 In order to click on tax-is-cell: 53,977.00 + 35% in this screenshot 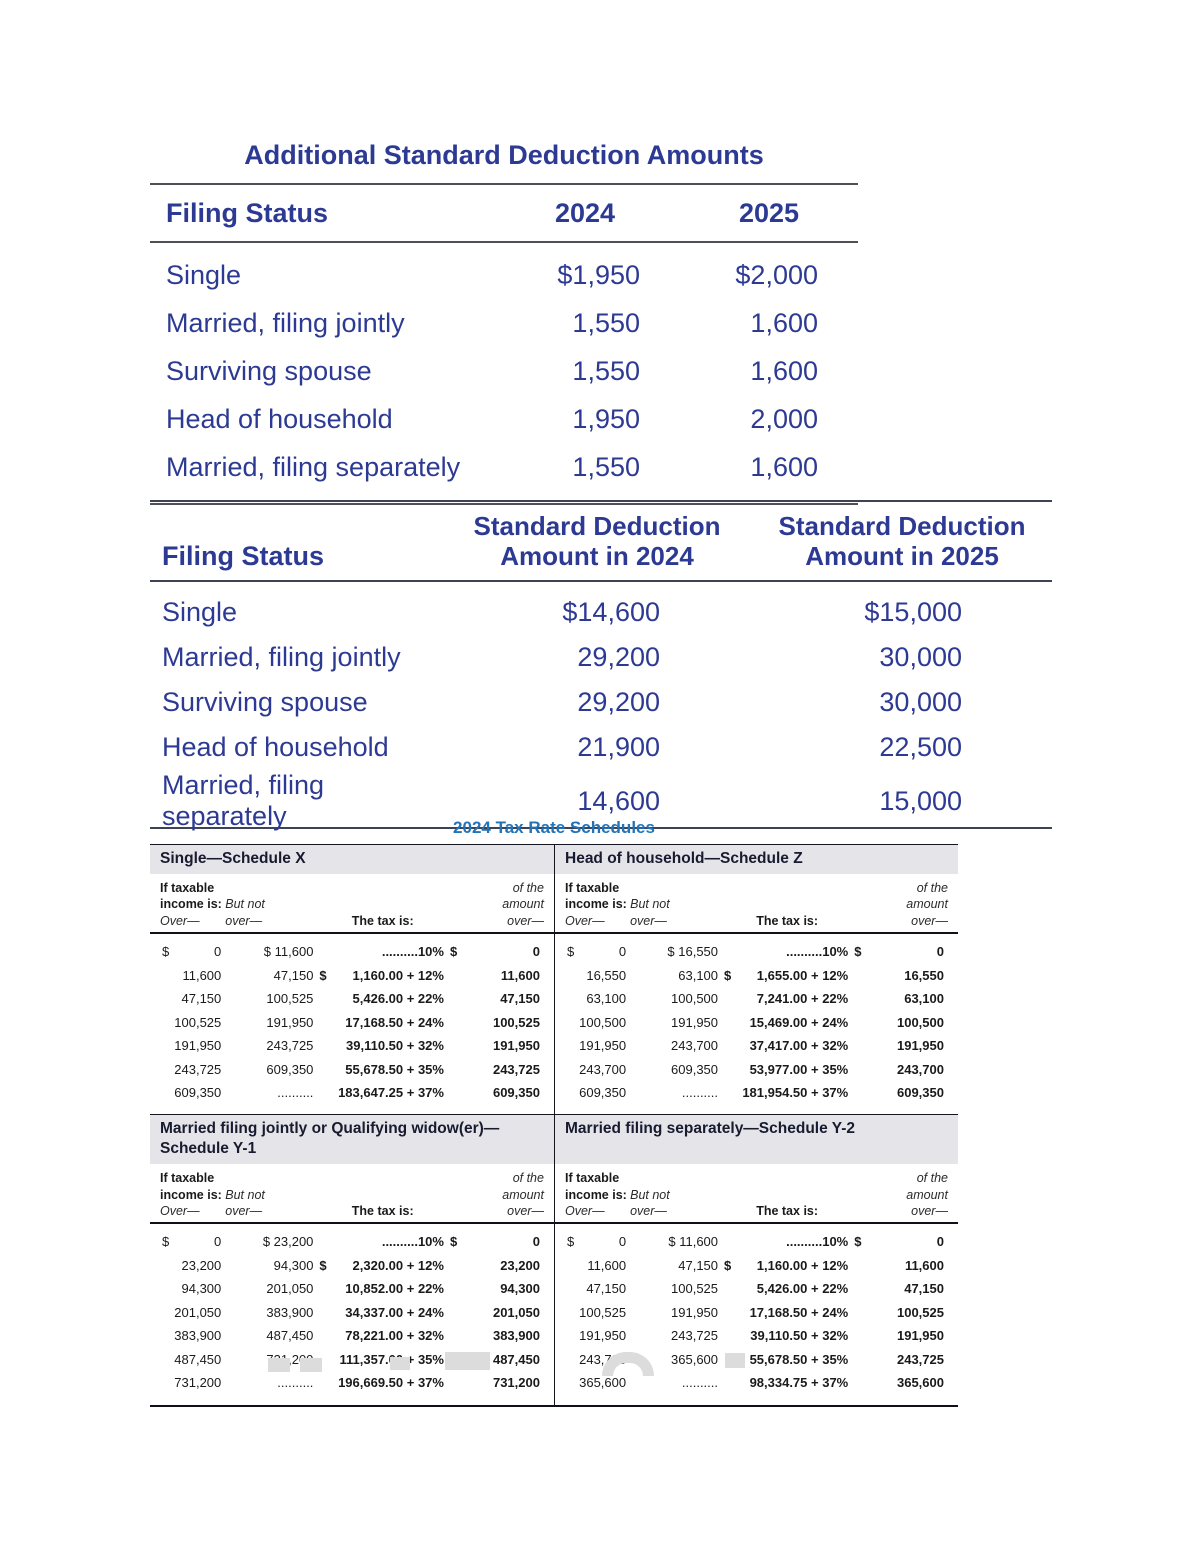, I will do `click(799, 1069)`.